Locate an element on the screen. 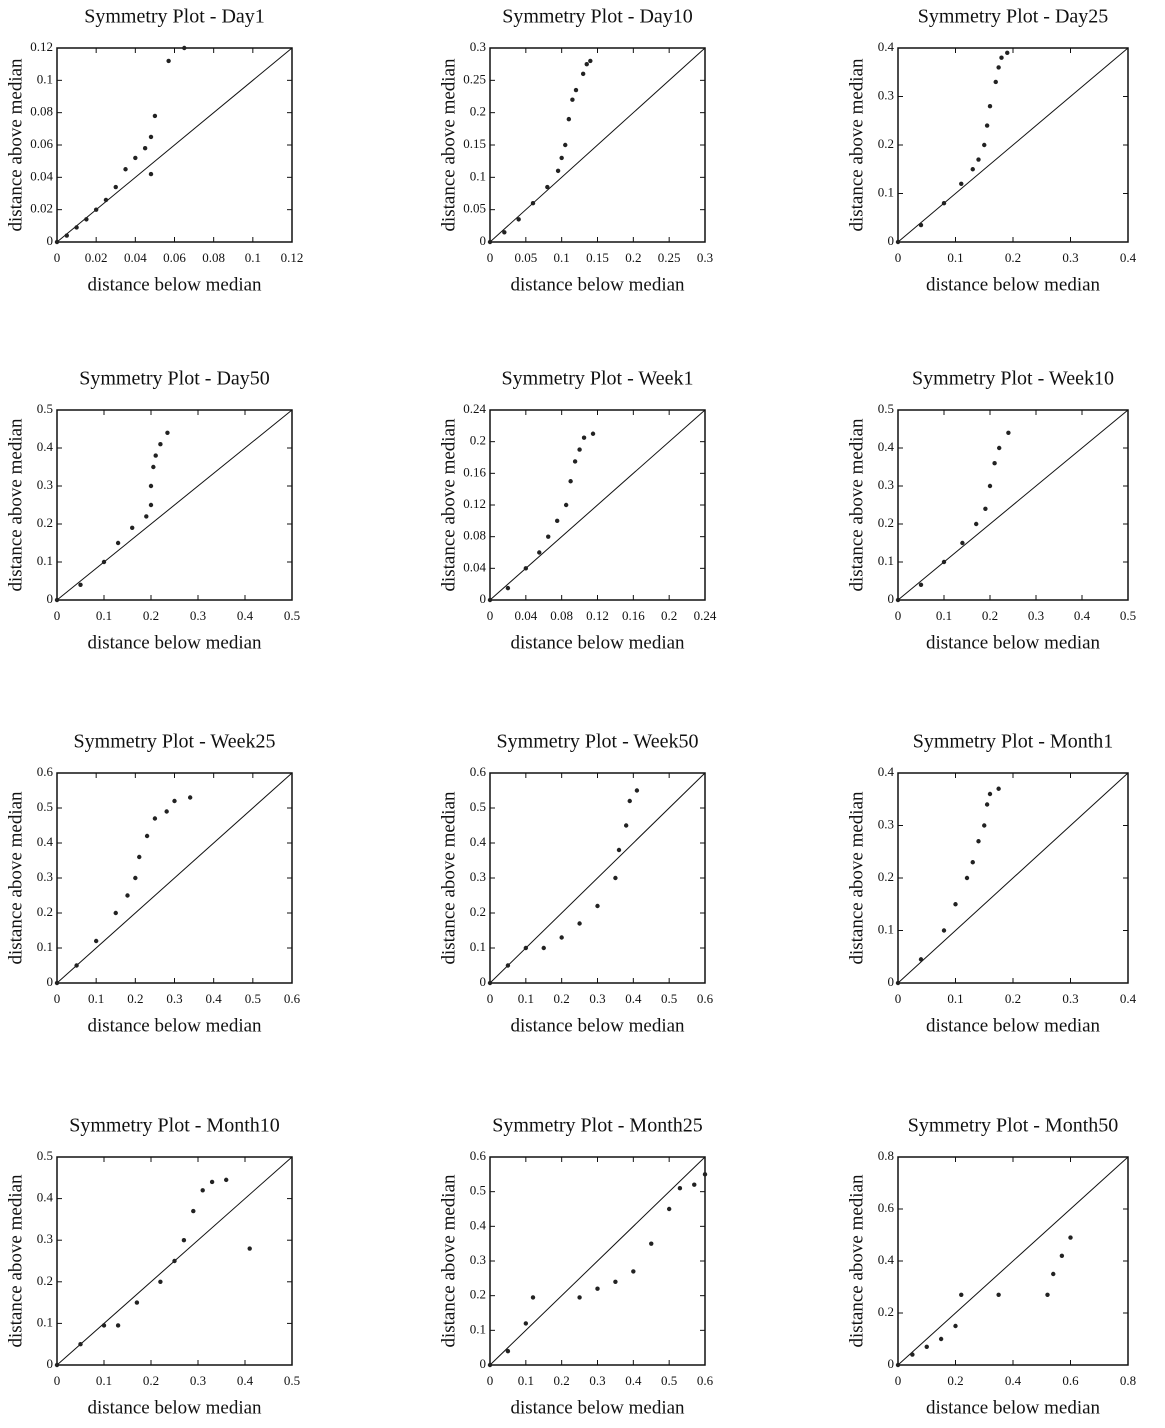 This screenshot has height=1428, width=1165. chart-title: Symmetry Plot - Week50 is located at coordinates (598, 742).